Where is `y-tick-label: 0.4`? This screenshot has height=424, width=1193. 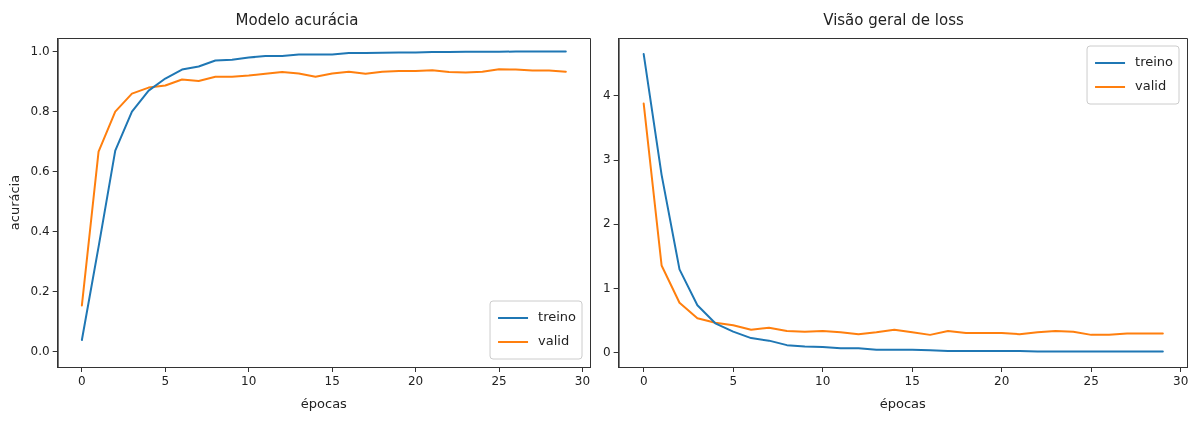
y-tick-label: 0.4 is located at coordinates (40, 230).